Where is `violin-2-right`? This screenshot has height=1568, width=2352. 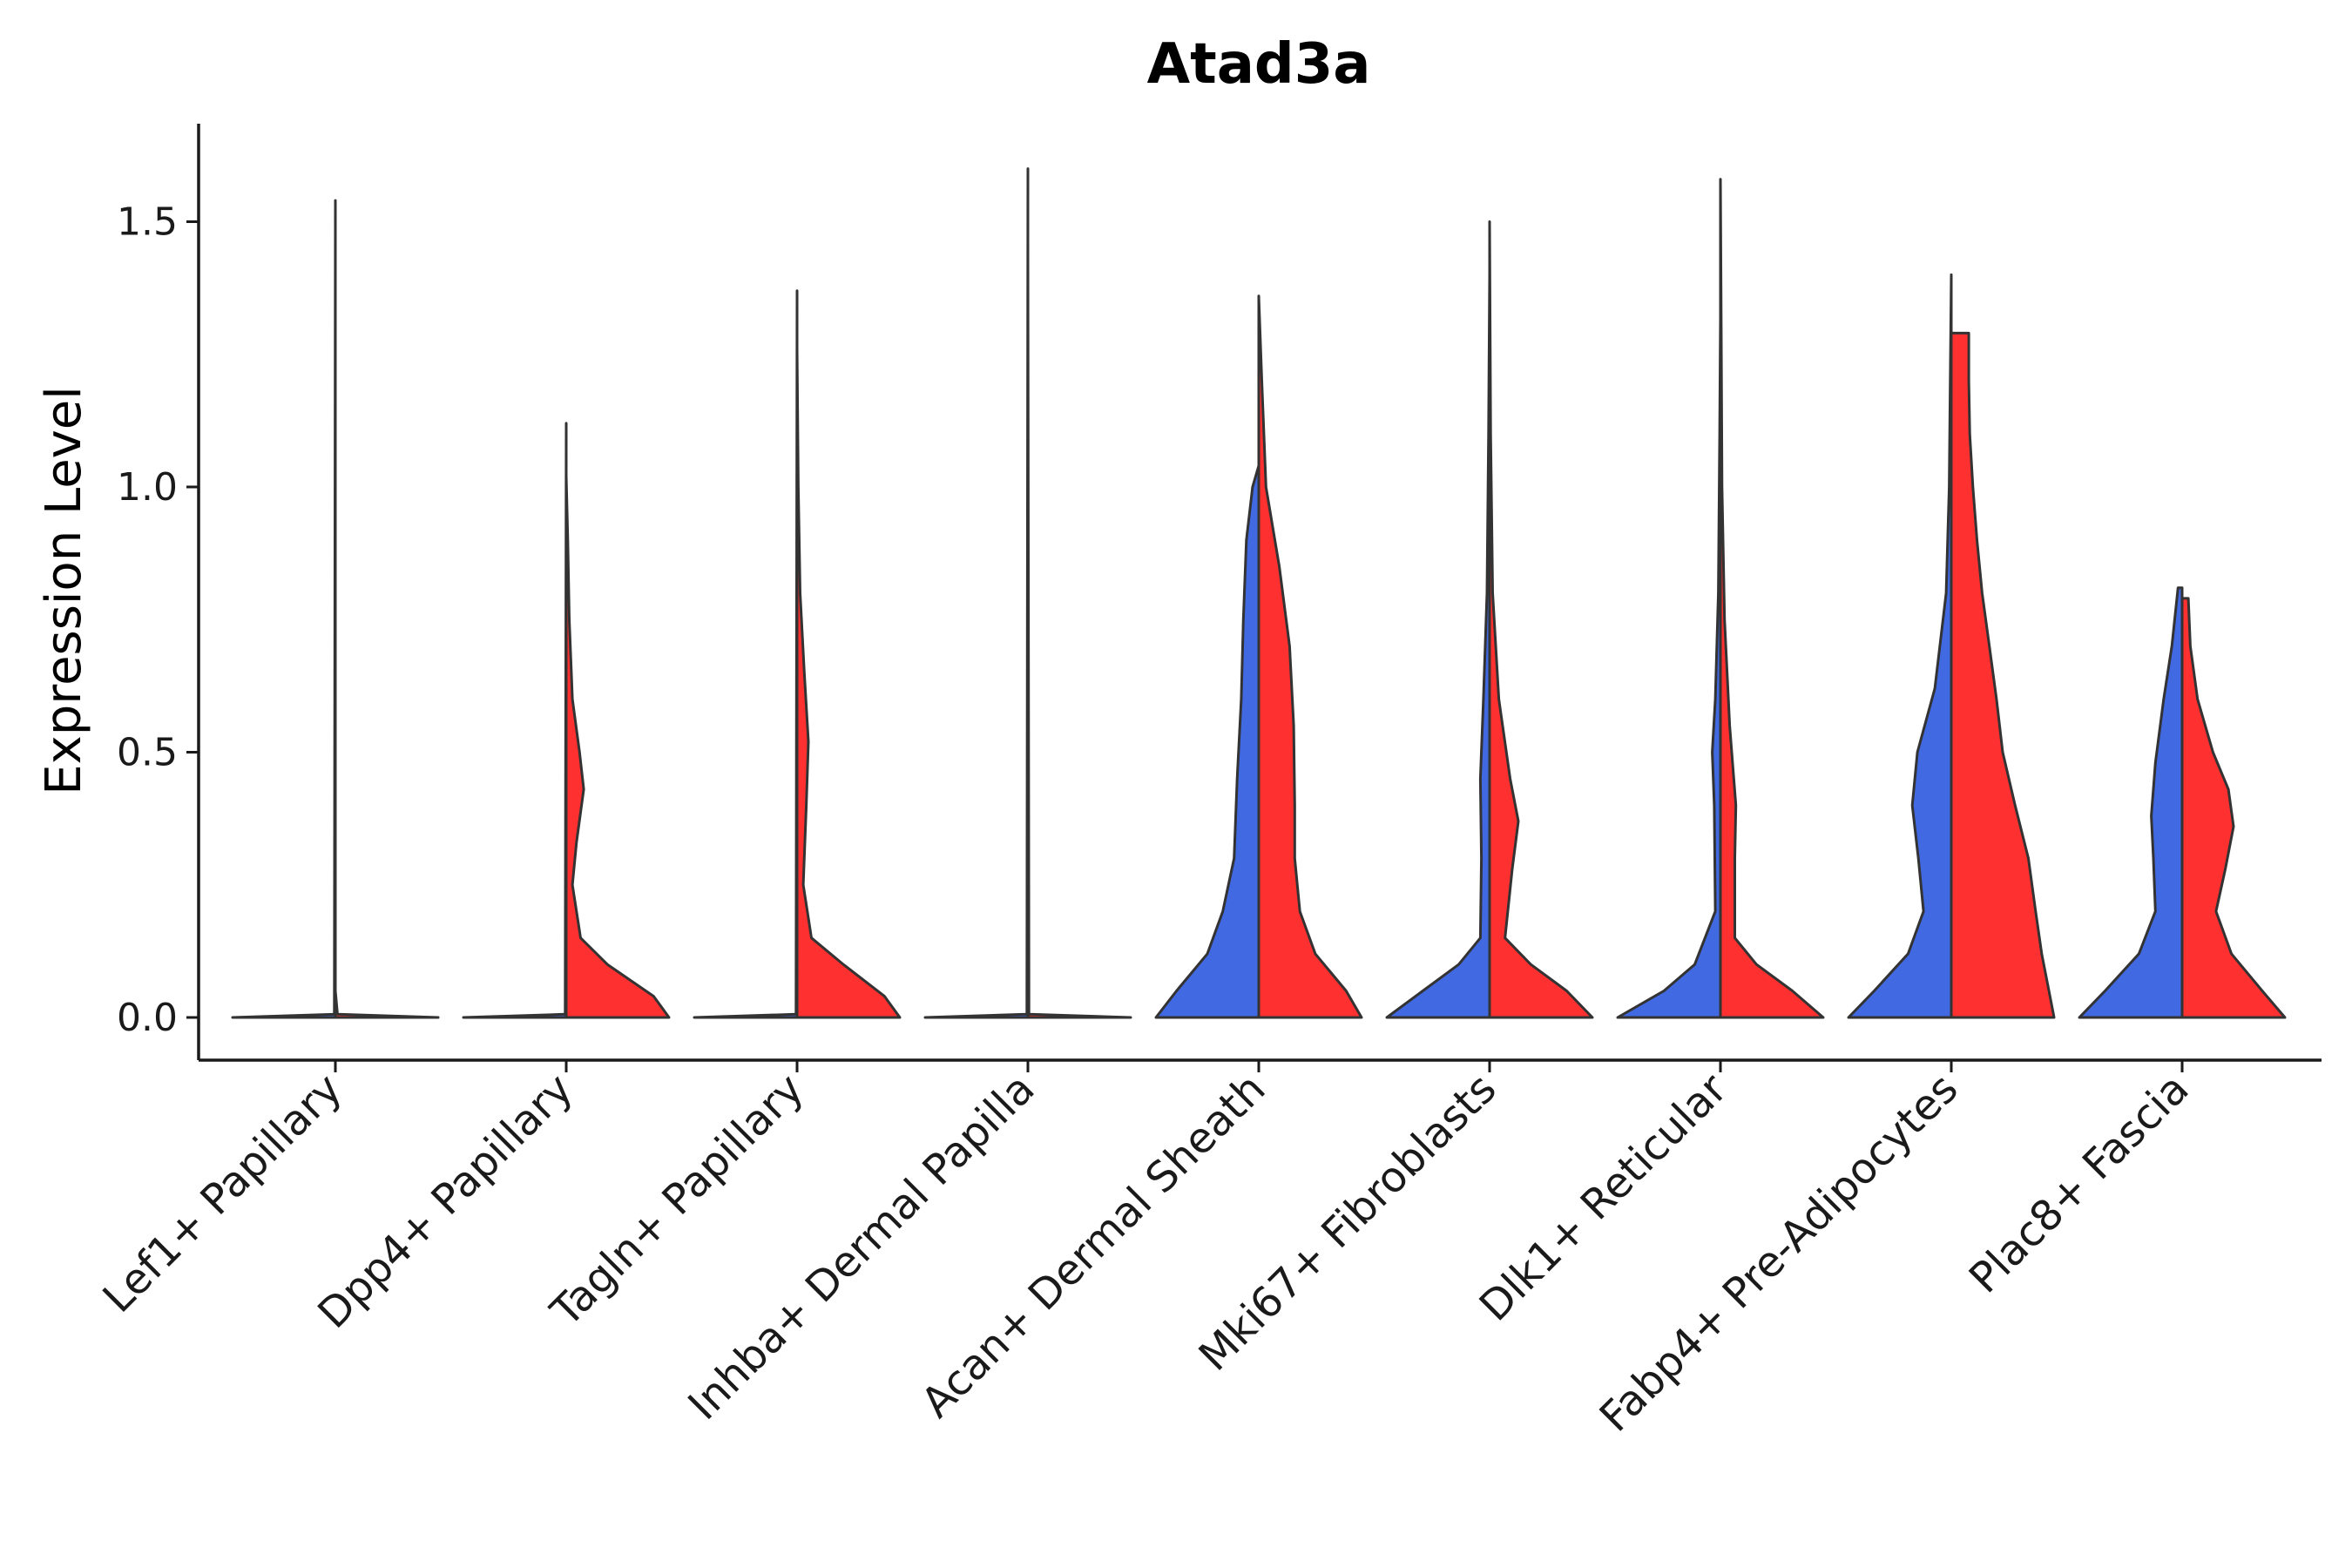
violin-2-right is located at coordinates (618, 747).